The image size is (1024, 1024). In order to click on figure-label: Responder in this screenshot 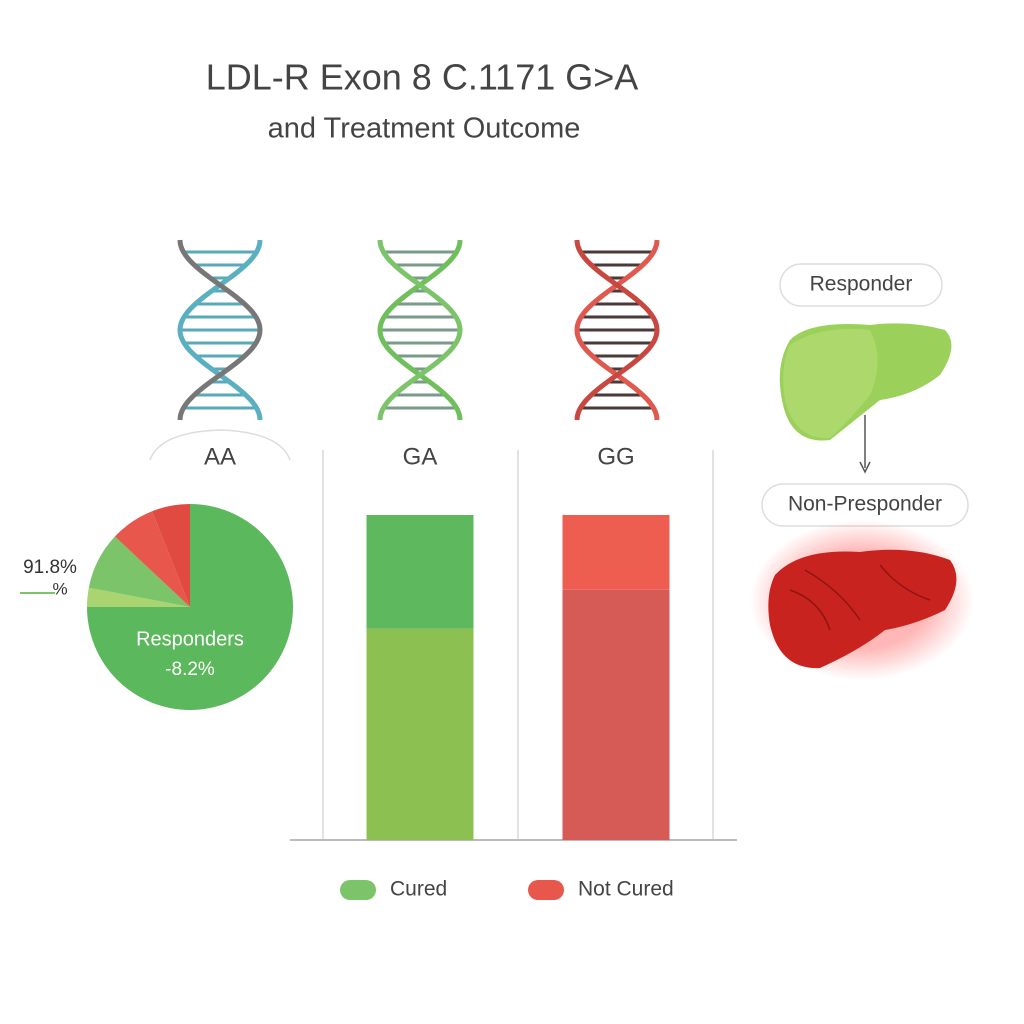, I will do `click(861, 284)`.